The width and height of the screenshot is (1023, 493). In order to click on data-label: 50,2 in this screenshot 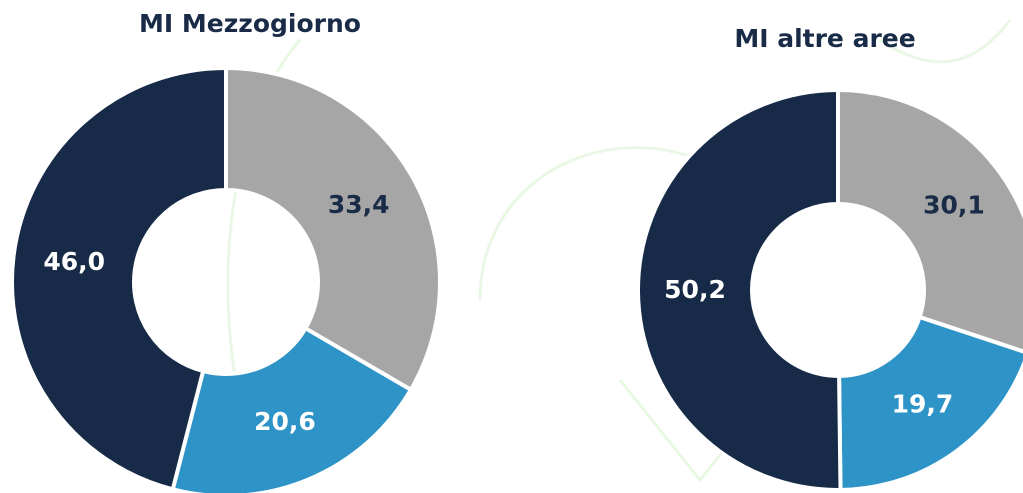, I will do `click(695, 289)`.